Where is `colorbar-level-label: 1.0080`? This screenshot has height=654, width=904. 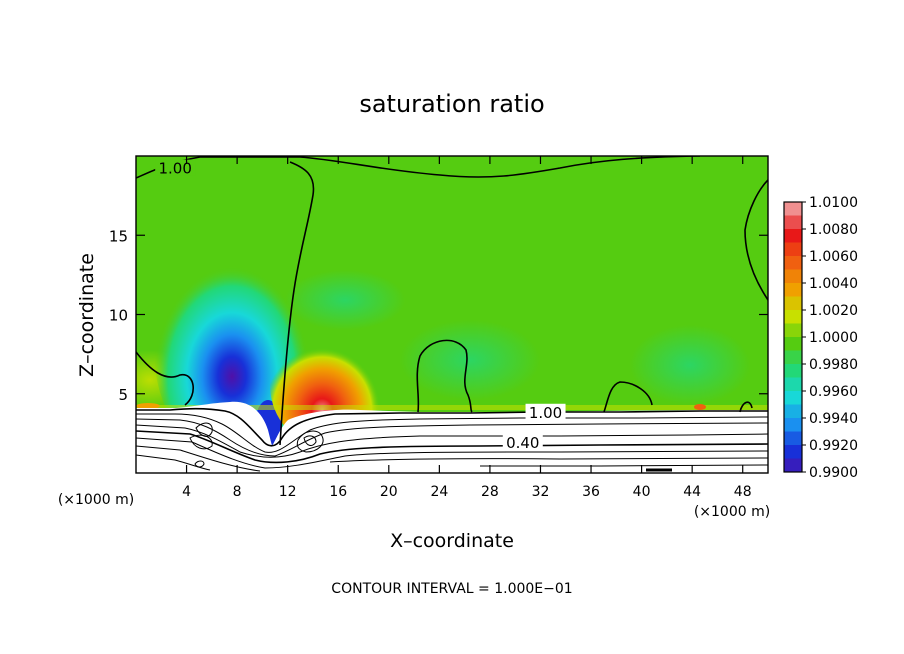 colorbar-level-label: 1.0080 is located at coordinates (833, 230).